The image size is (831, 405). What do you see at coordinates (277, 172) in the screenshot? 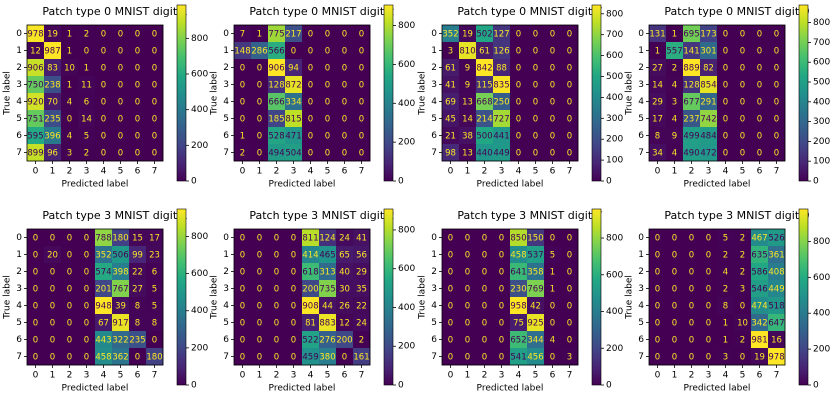
I see `x-tick-label: 2` at bounding box center [277, 172].